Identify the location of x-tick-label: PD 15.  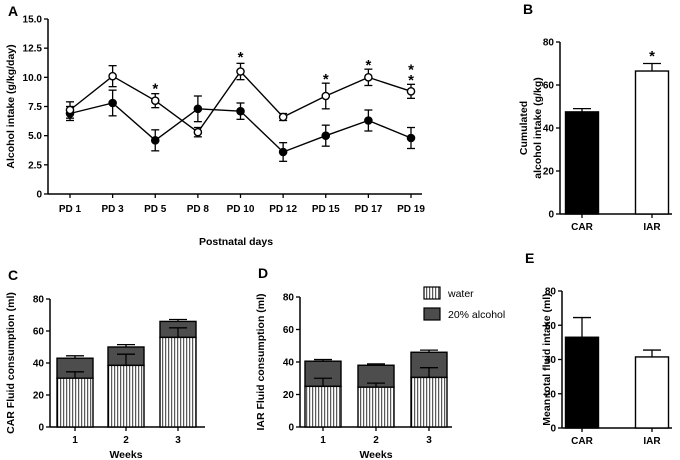
(326, 209).